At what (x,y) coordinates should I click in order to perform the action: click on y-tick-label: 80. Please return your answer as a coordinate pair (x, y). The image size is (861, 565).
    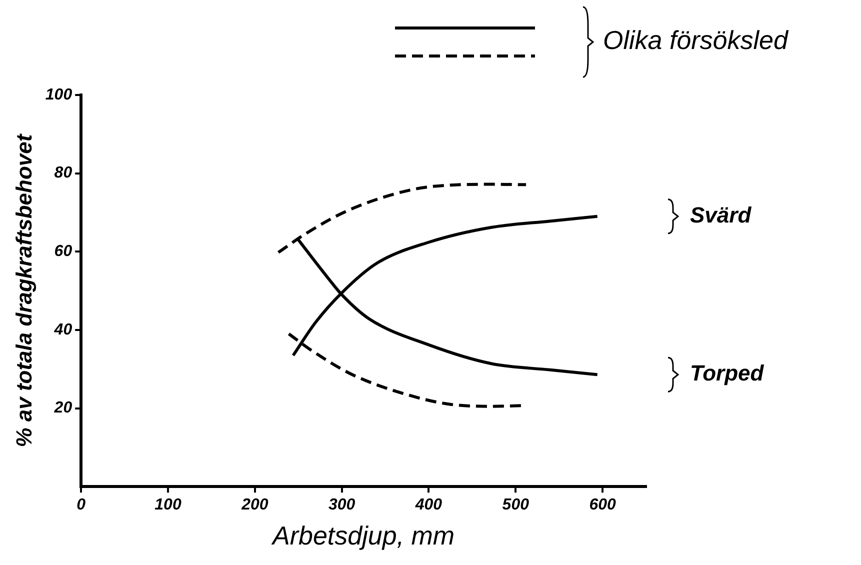
    Looking at the image, I should click on (63, 173).